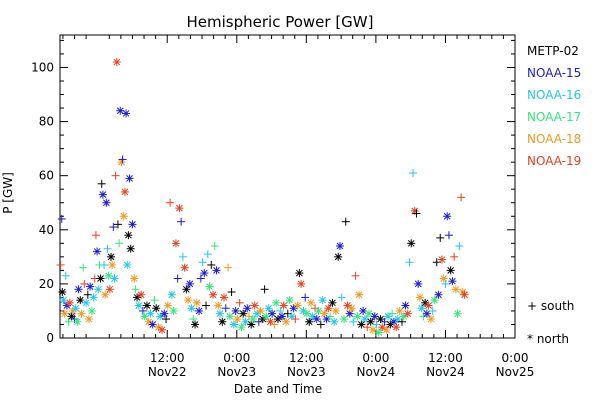 This screenshot has width=600, height=400. Describe the element at coordinates (46, 230) in the screenshot. I see `y-tick-label: 40` at that location.